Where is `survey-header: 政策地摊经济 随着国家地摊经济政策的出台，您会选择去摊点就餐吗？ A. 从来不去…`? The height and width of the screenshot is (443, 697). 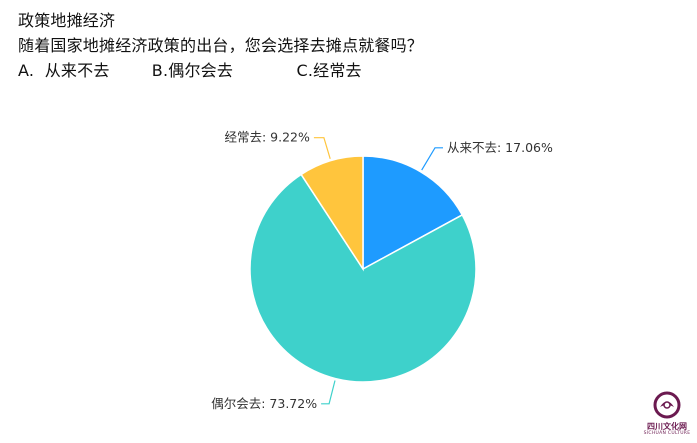 survey-header: 政策地摊经济 随着国家地摊经济政策的出台，您会选择去摊点就餐吗？ A. 从来不去… is located at coordinates (220, 45).